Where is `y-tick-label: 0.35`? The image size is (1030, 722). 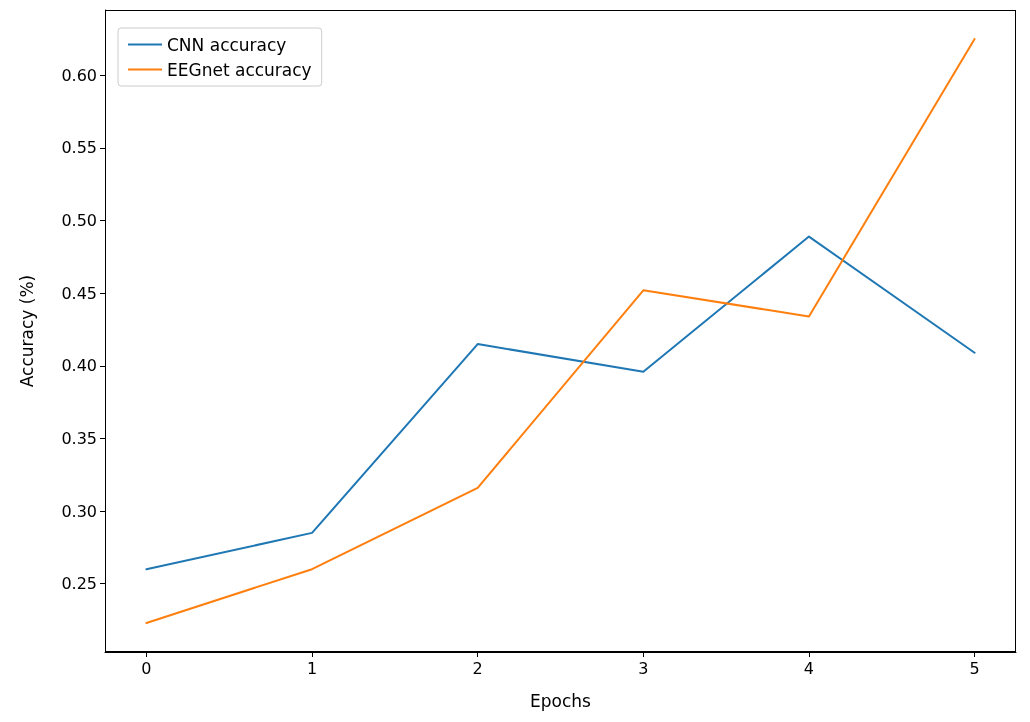 y-tick-label: 0.35 is located at coordinates (79, 438).